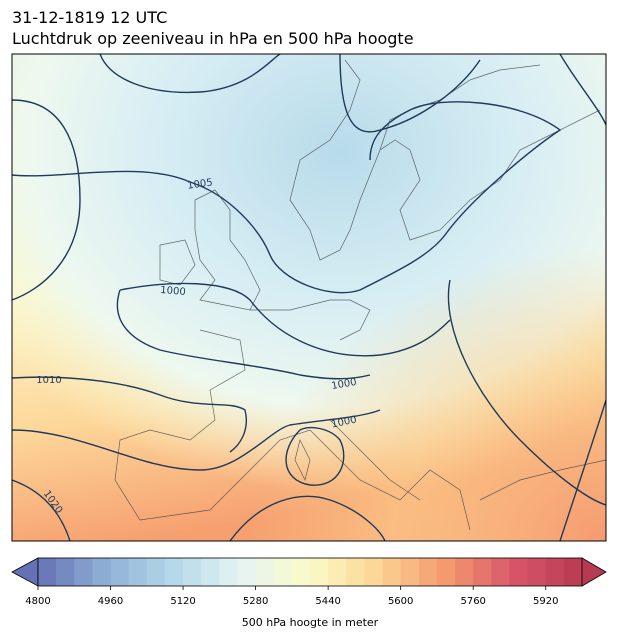  Describe the element at coordinates (25, 572) in the screenshot. I see `colorbar-extend-low` at that location.